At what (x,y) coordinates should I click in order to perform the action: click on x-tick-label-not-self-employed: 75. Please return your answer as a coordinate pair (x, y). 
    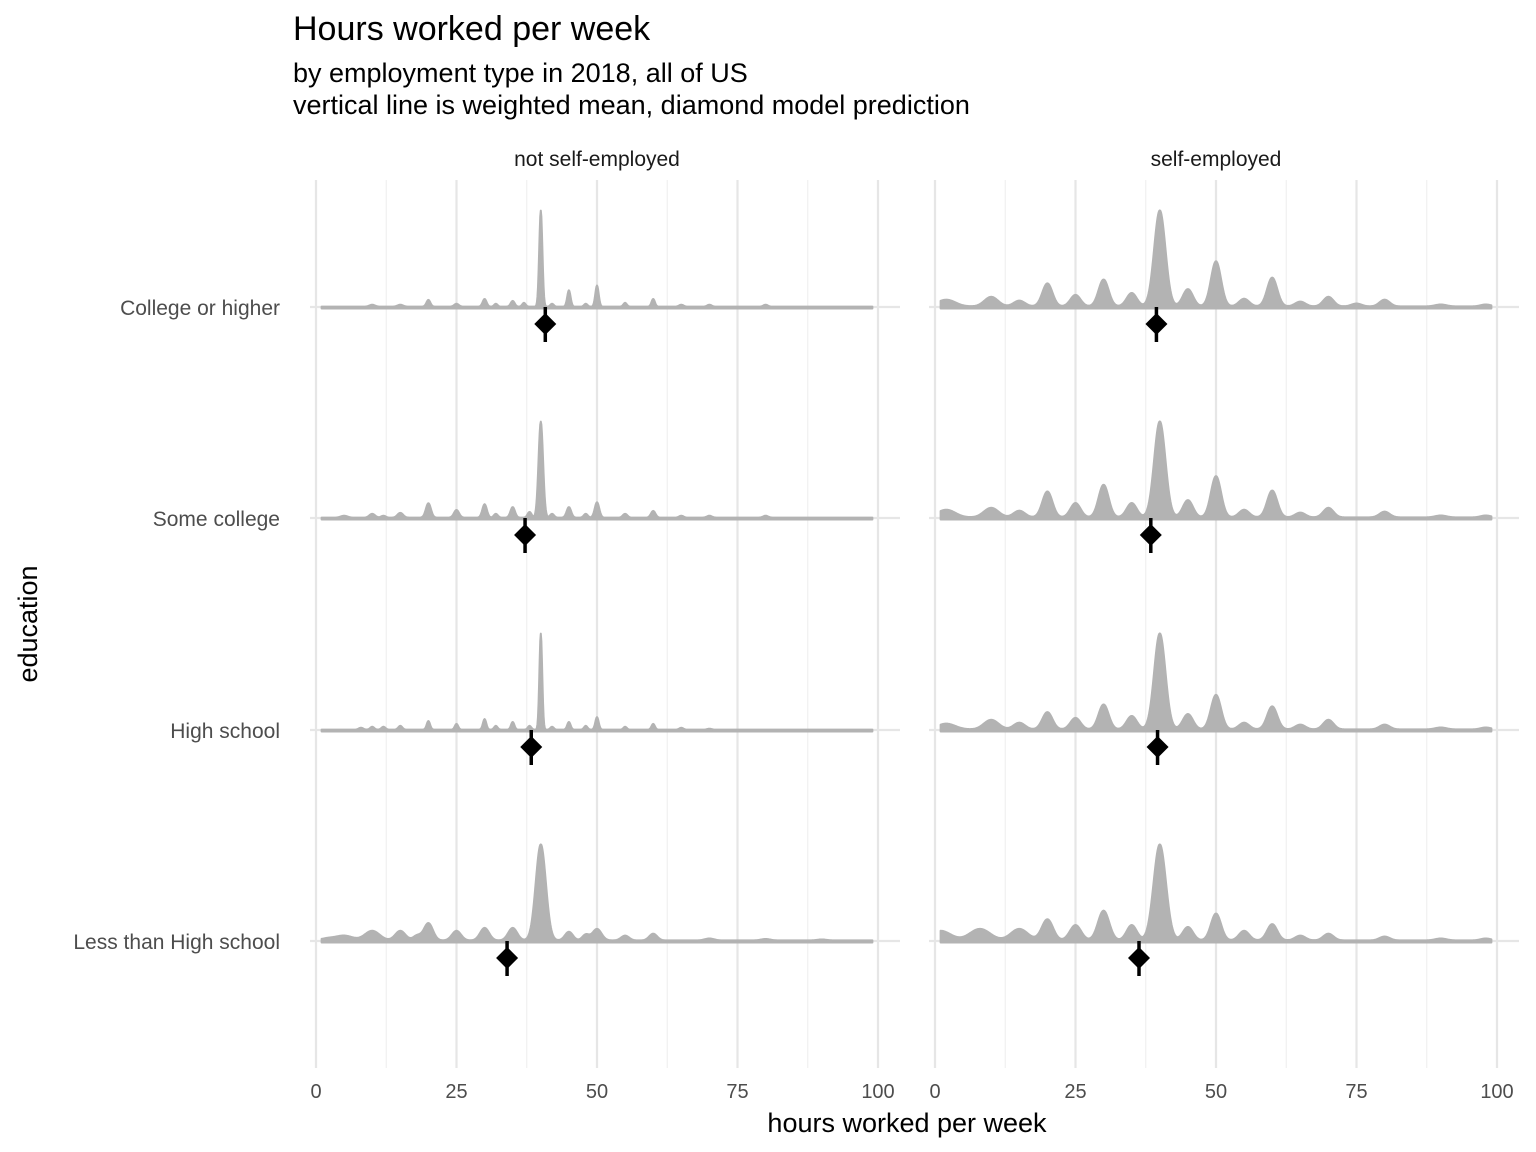
    Looking at the image, I should click on (737, 1092).